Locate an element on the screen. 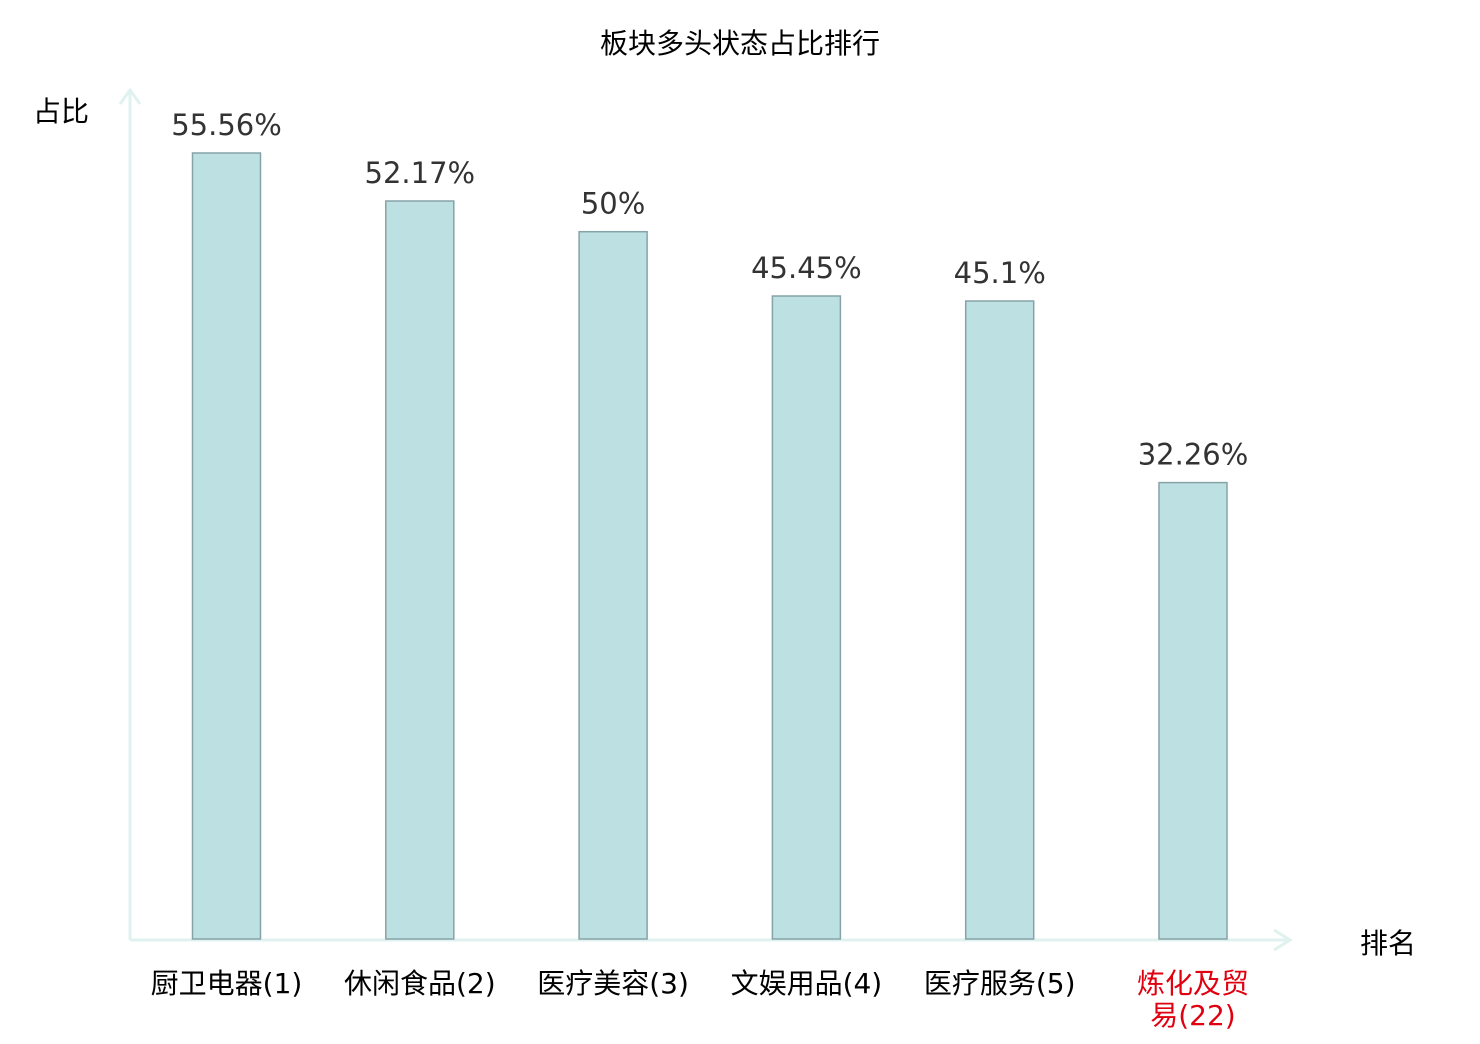 Image resolution: width=1480 pixels, height=1044 pixels. value-label-6: 32.26% is located at coordinates (1193, 455).